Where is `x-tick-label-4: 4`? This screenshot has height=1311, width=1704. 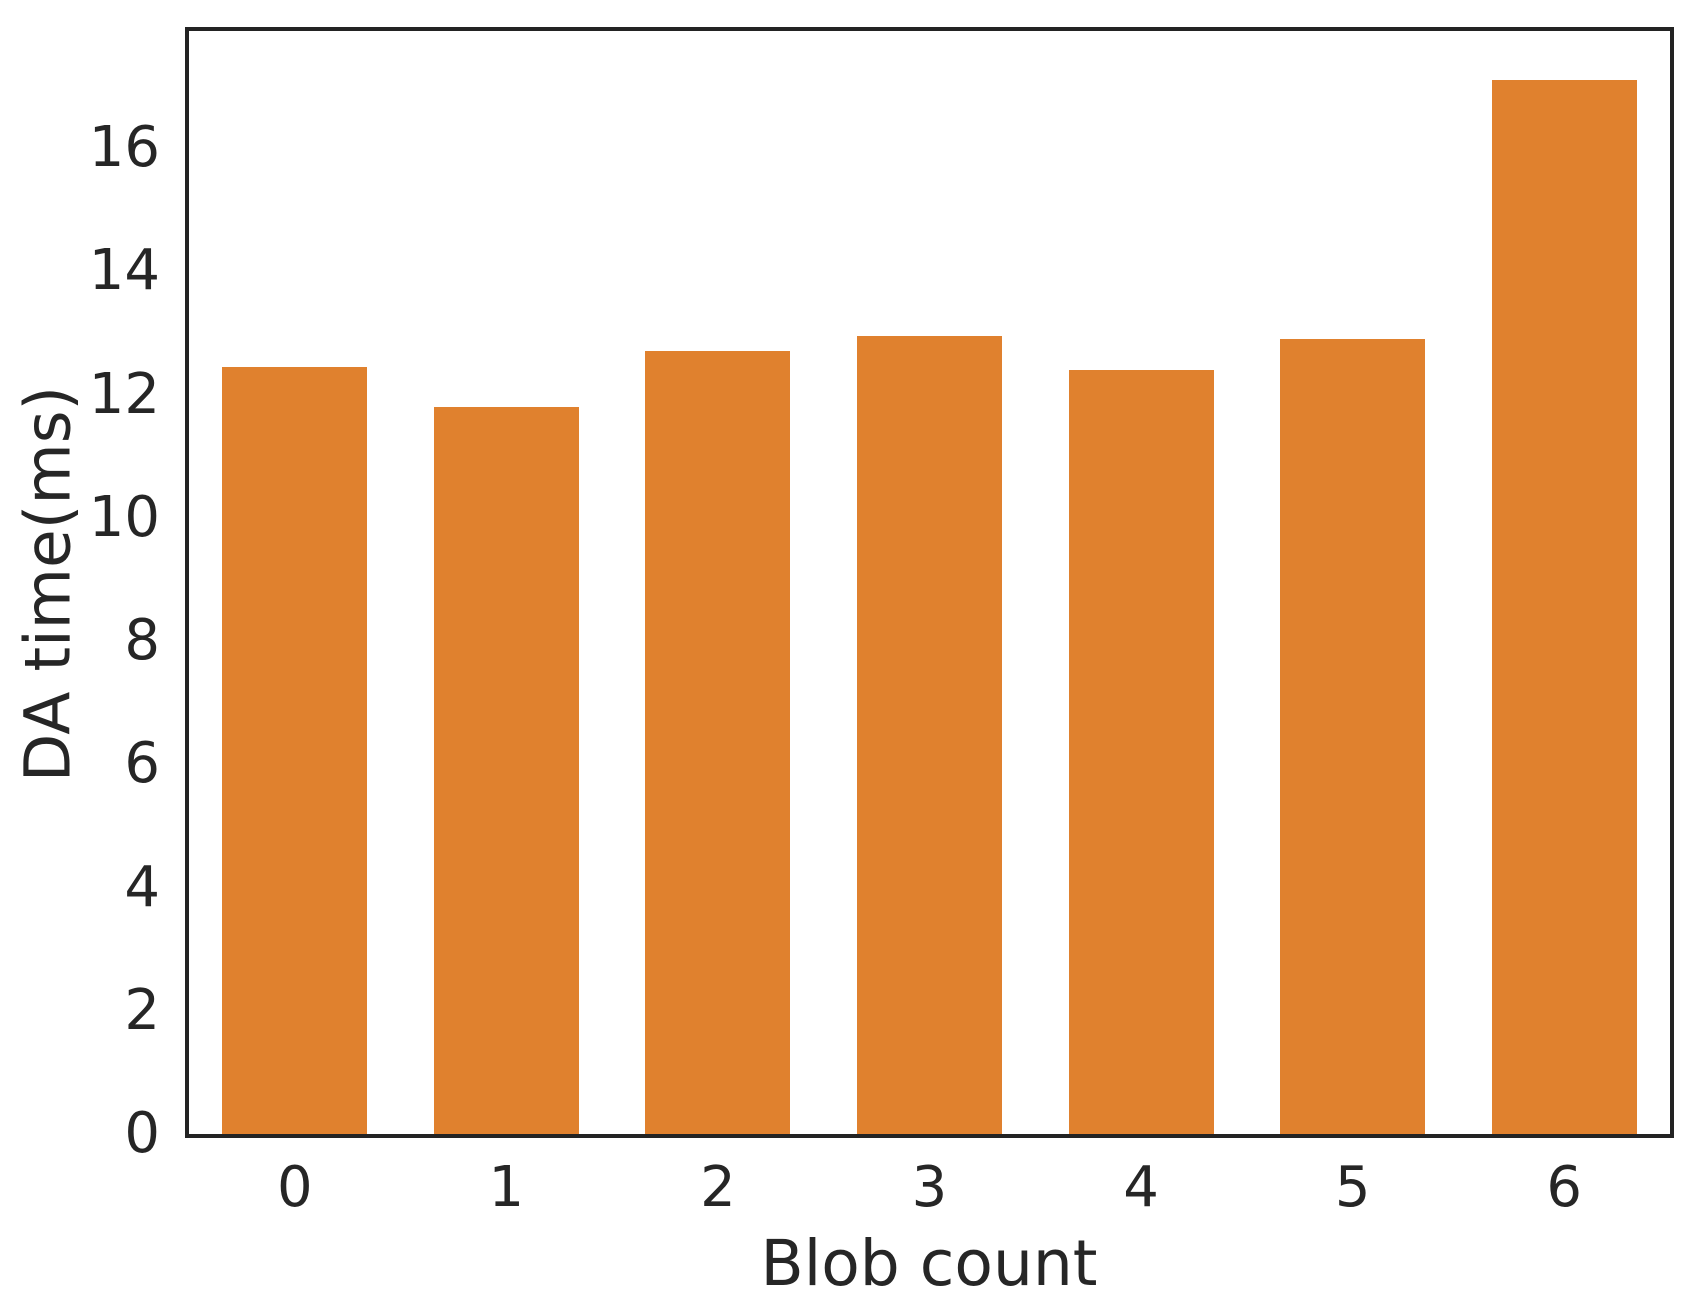 x-tick-label-4: 4 is located at coordinates (1141, 1187).